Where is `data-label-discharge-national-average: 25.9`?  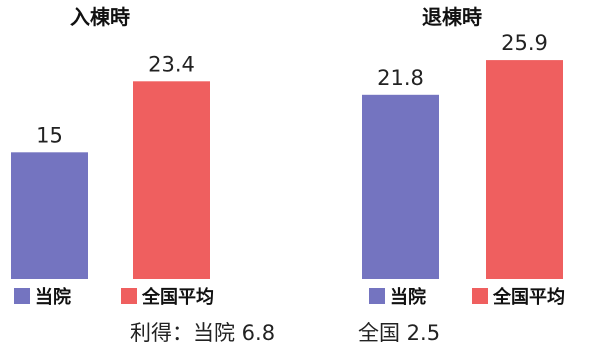 data-label-discharge-national-average: 25.9 is located at coordinates (524, 43).